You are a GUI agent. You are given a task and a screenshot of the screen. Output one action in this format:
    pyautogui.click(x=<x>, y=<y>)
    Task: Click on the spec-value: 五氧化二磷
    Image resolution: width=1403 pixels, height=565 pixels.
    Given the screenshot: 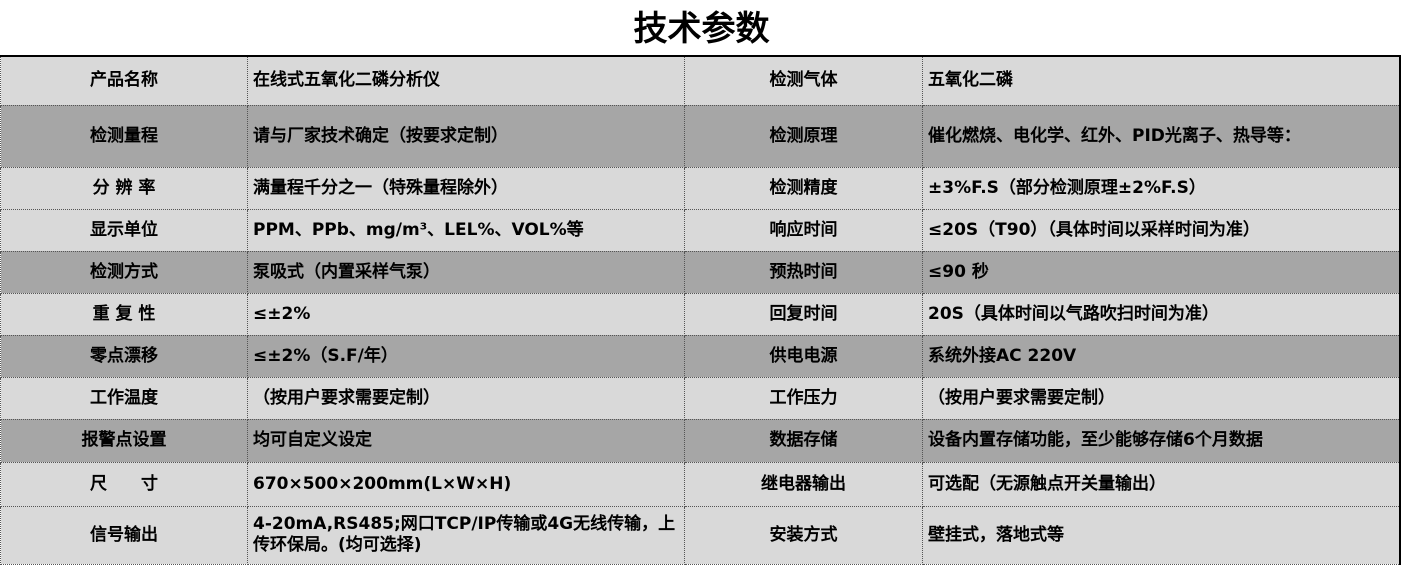 What is the action you would take?
    pyautogui.click(x=1161, y=80)
    